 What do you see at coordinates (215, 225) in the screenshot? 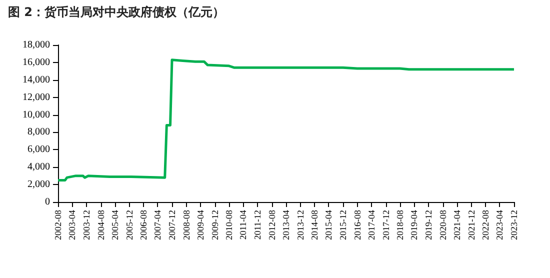
I see `x-tick-label: 2009-12` at bounding box center [215, 225].